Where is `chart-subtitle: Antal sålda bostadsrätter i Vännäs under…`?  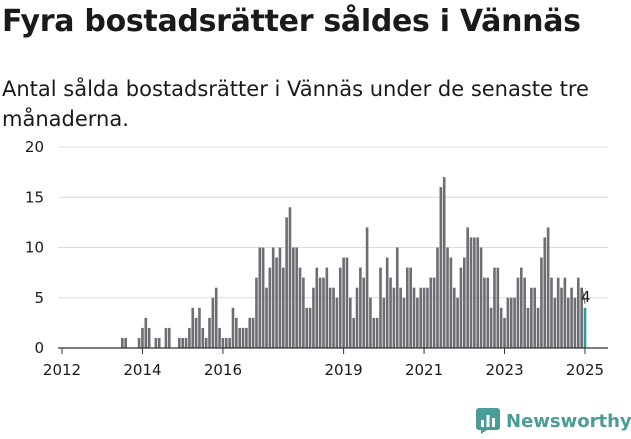
chart-subtitle: Antal sålda bostadsrätter i Vännäs under… is located at coordinates (295, 104).